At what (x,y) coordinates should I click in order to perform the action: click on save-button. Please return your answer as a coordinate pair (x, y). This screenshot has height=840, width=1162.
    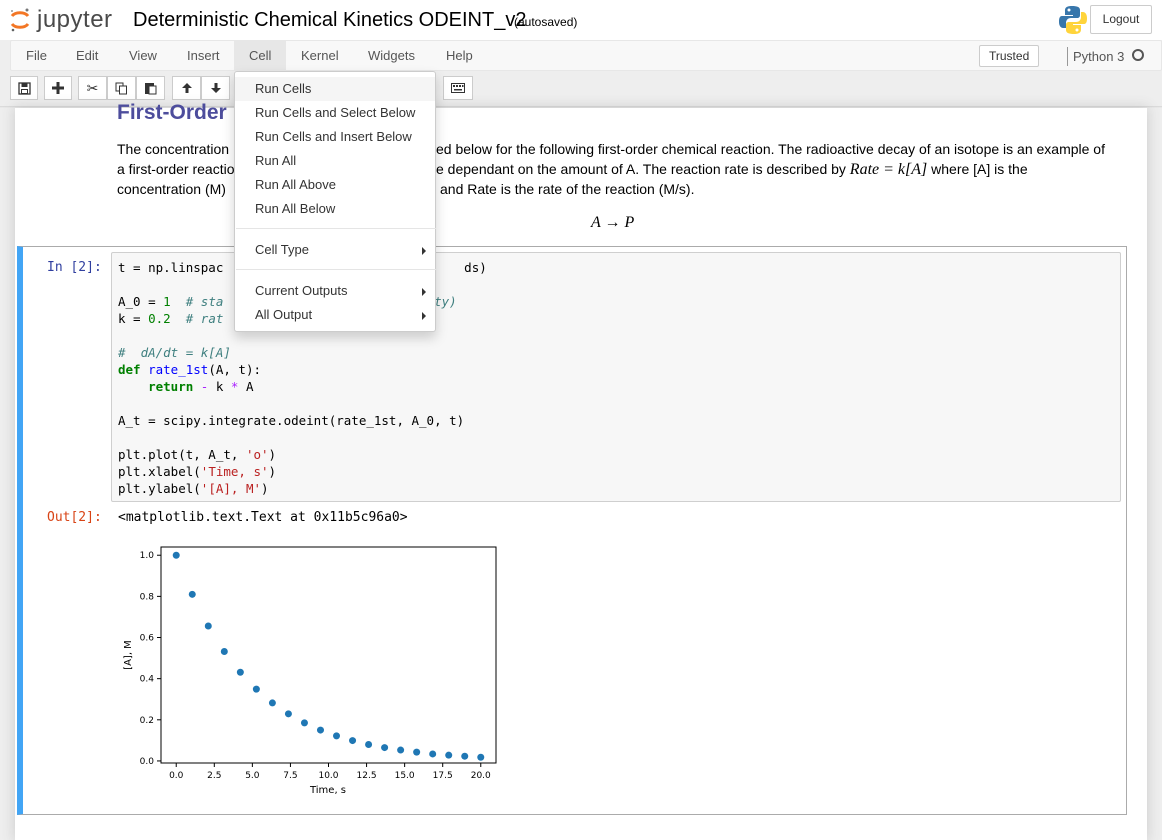
    Looking at the image, I should click on (24, 88).